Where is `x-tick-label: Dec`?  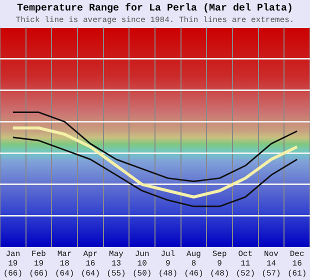
x-tick-label: Dec is located at coordinates (297, 255).